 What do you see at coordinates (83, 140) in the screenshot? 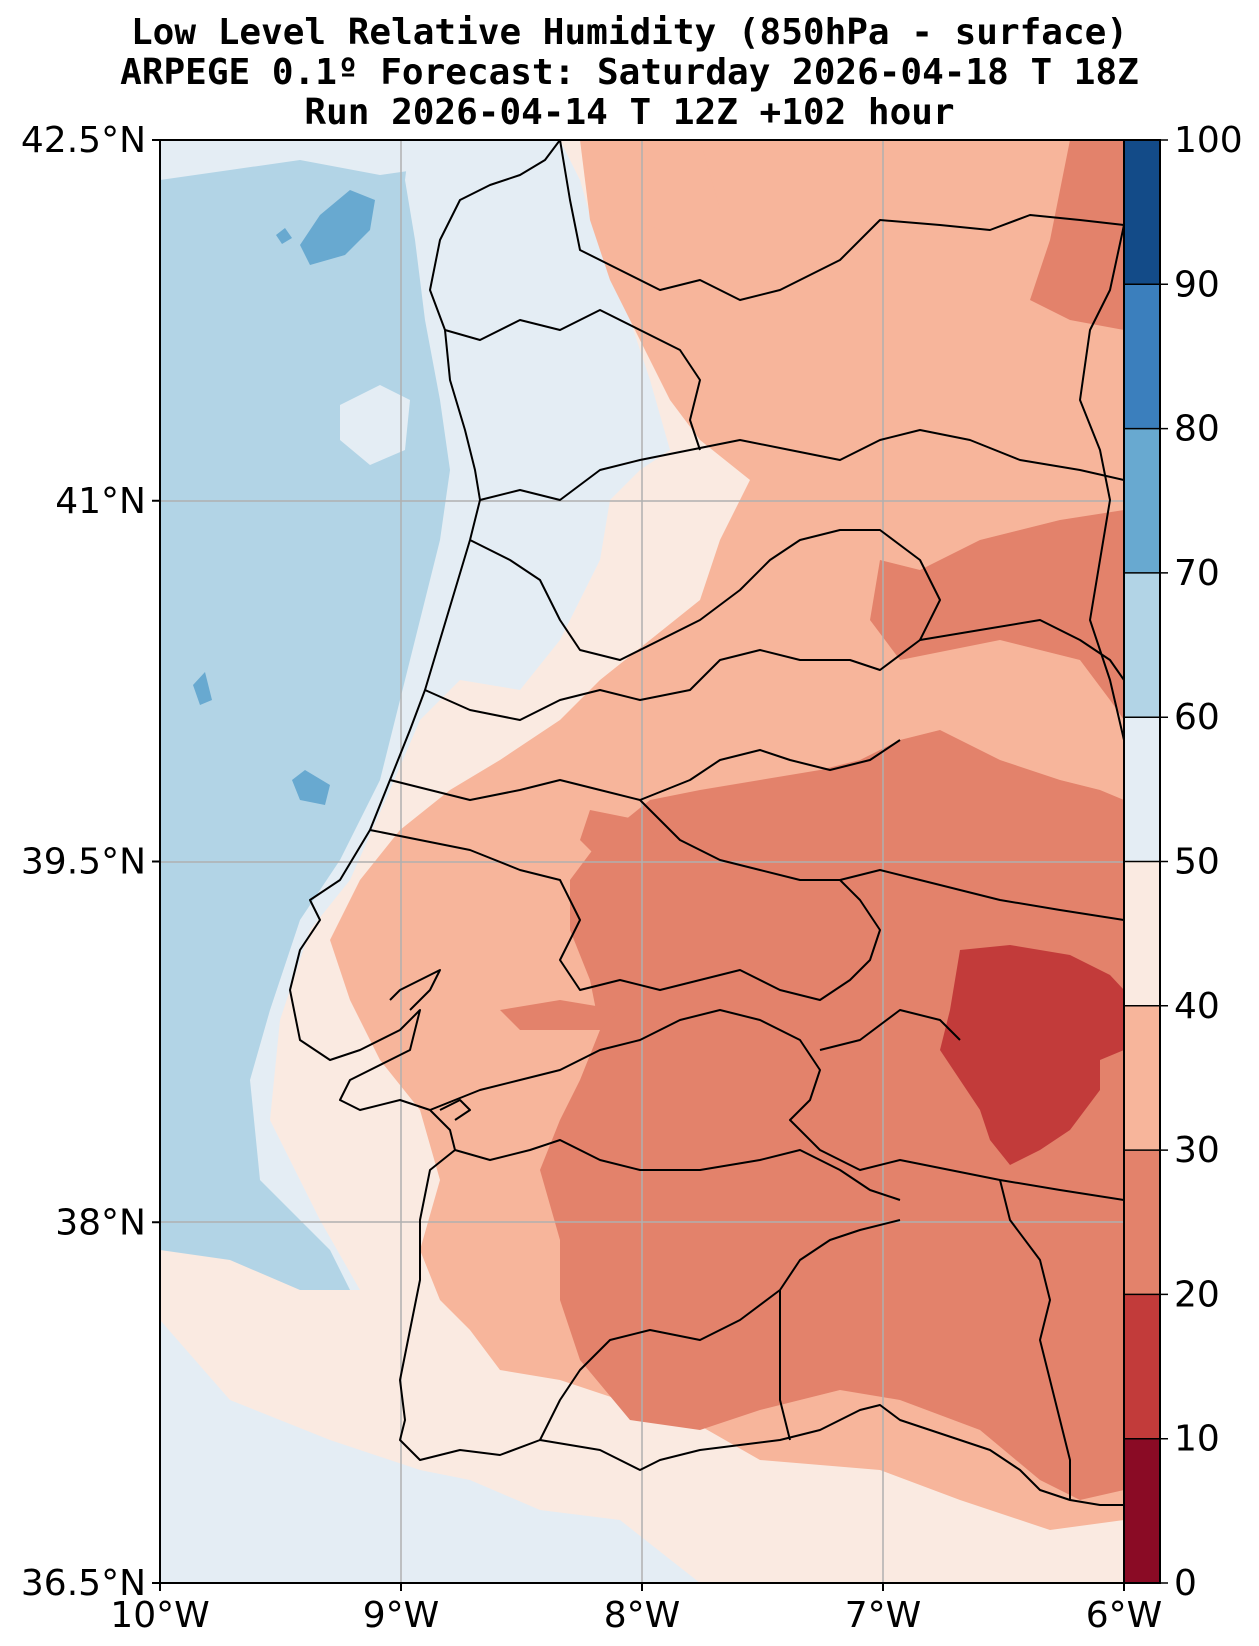
I see `lat-tick-label: 42.5°N` at bounding box center [83, 140].